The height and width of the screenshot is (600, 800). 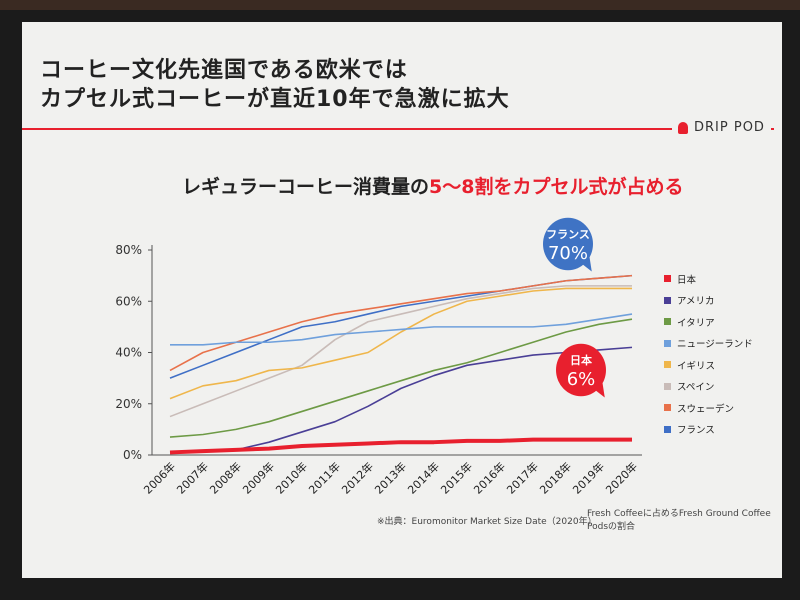 What do you see at coordinates (423, 477) in the screenshot?
I see `x-tick-label: 2014年` at bounding box center [423, 477].